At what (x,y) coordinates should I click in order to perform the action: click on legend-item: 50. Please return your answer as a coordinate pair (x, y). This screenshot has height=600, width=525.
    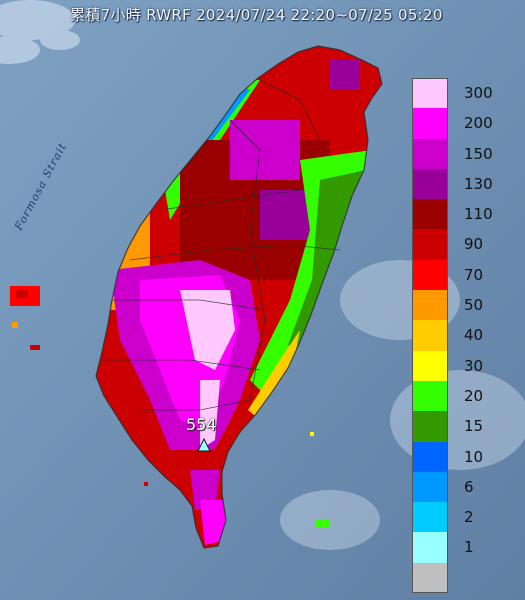
    Looking at the image, I should click on (466, 305).